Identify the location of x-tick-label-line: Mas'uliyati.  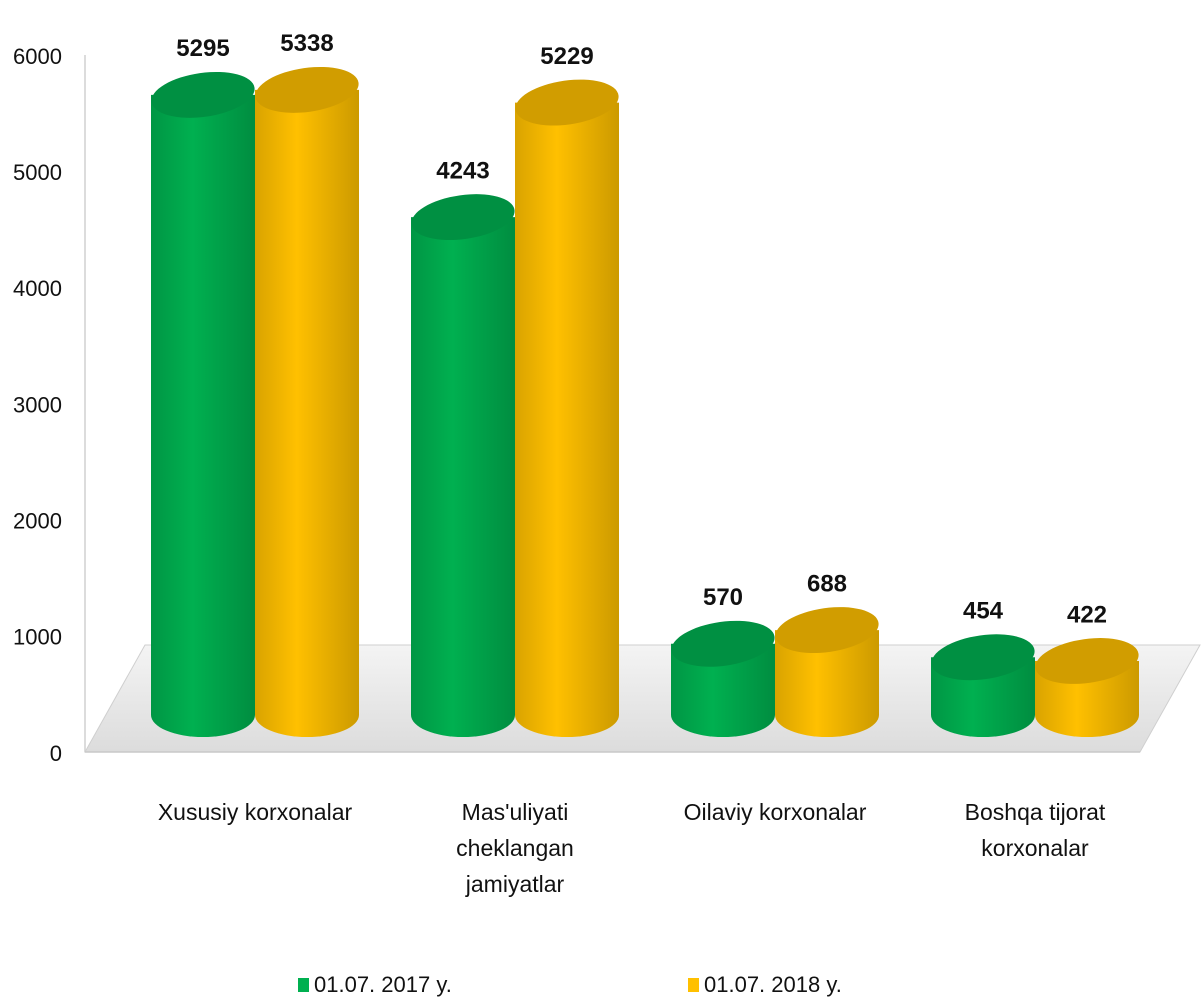
(515, 812).